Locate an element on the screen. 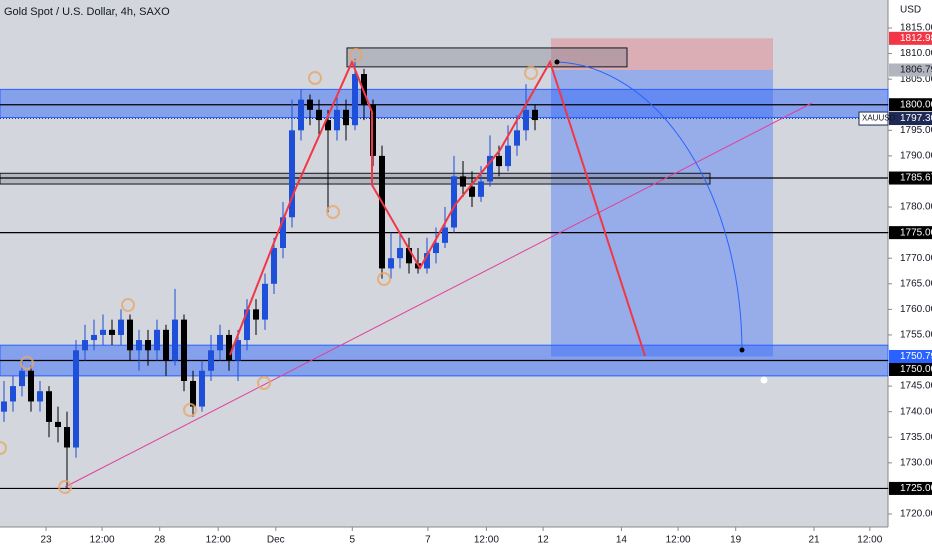 This screenshot has width=932, height=550. price-label: 1806.79 is located at coordinates (916, 70).